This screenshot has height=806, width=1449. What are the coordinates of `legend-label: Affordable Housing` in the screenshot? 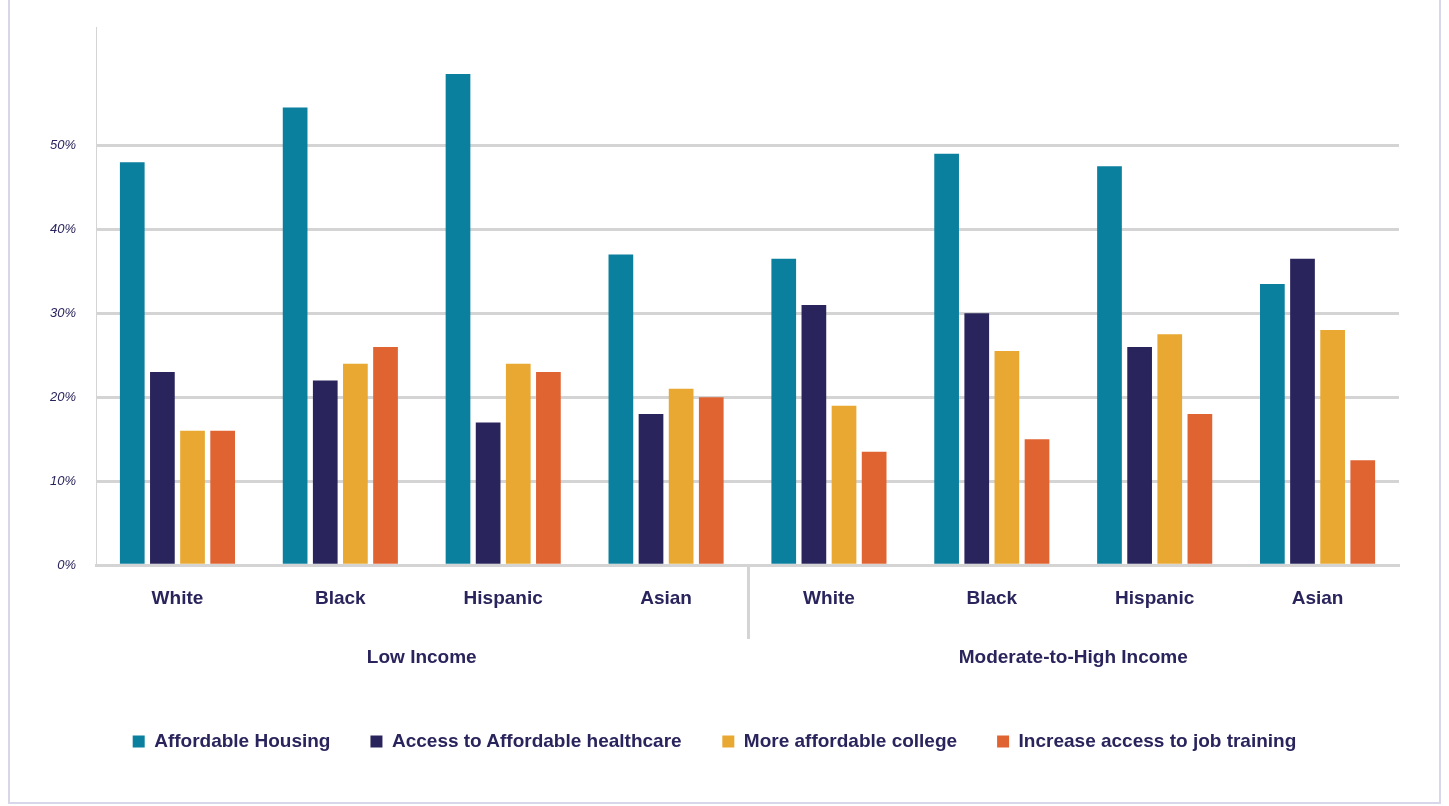 It's located at (242, 740).